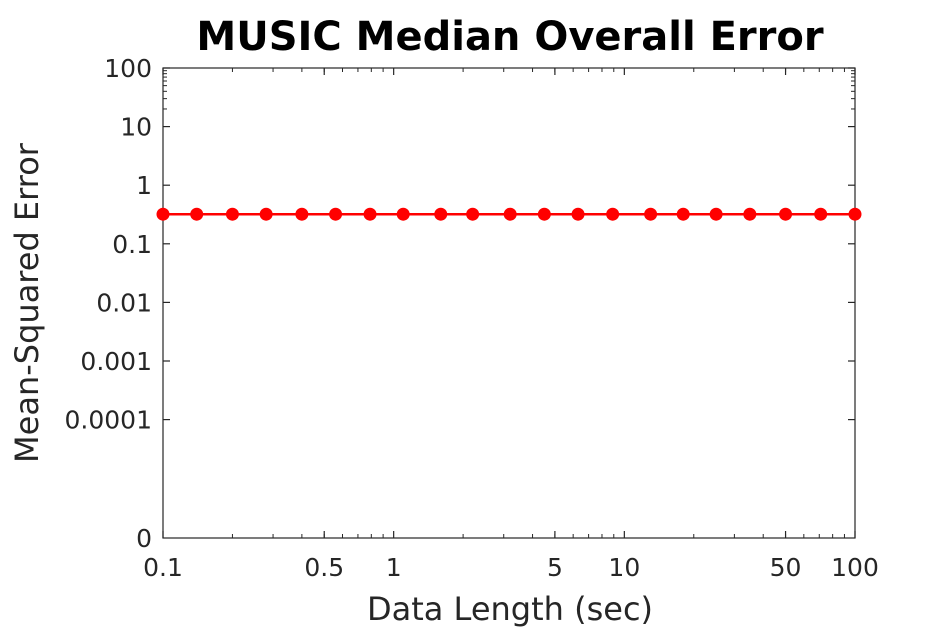  I want to click on x-tick-labels: 0.1 0.5 1 5 10 50 100, so click(511, 567).